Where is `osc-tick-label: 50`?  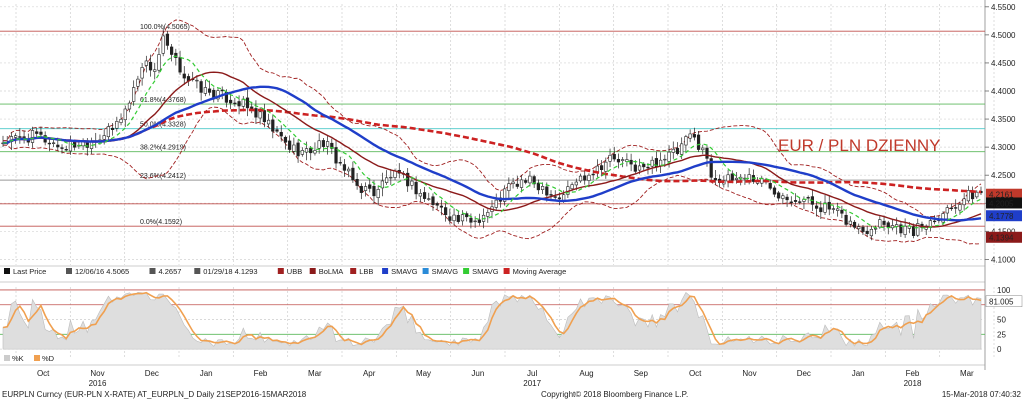
osc-tick-label: 50 is located at coordinates (1001, 320).